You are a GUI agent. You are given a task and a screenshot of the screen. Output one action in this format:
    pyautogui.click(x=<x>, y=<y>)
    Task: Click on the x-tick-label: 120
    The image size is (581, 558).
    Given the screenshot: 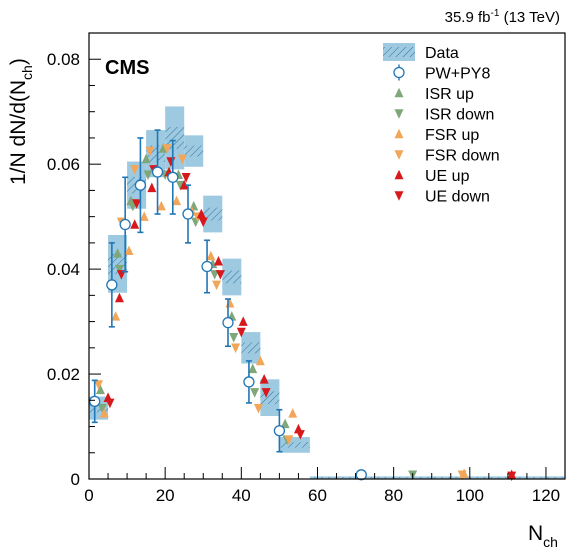 What is the action you would take?
    pyautogui.click(x=546, y=495)
    